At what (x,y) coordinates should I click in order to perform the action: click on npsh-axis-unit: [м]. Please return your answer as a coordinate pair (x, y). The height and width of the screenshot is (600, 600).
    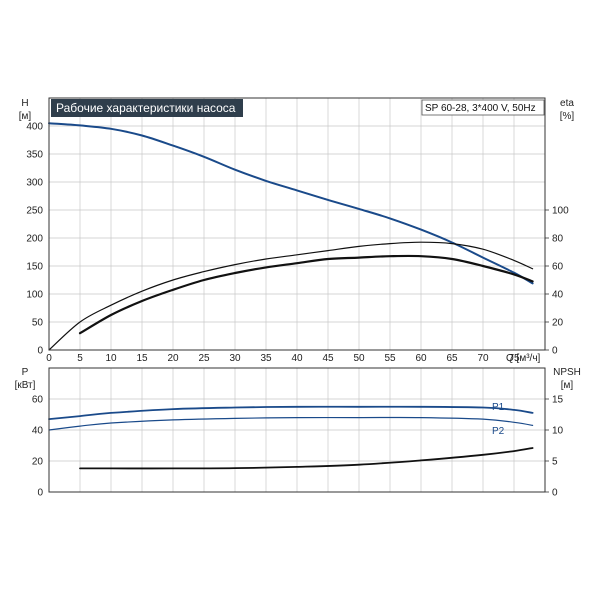
    Looking at the image, I should click on (567, 385).